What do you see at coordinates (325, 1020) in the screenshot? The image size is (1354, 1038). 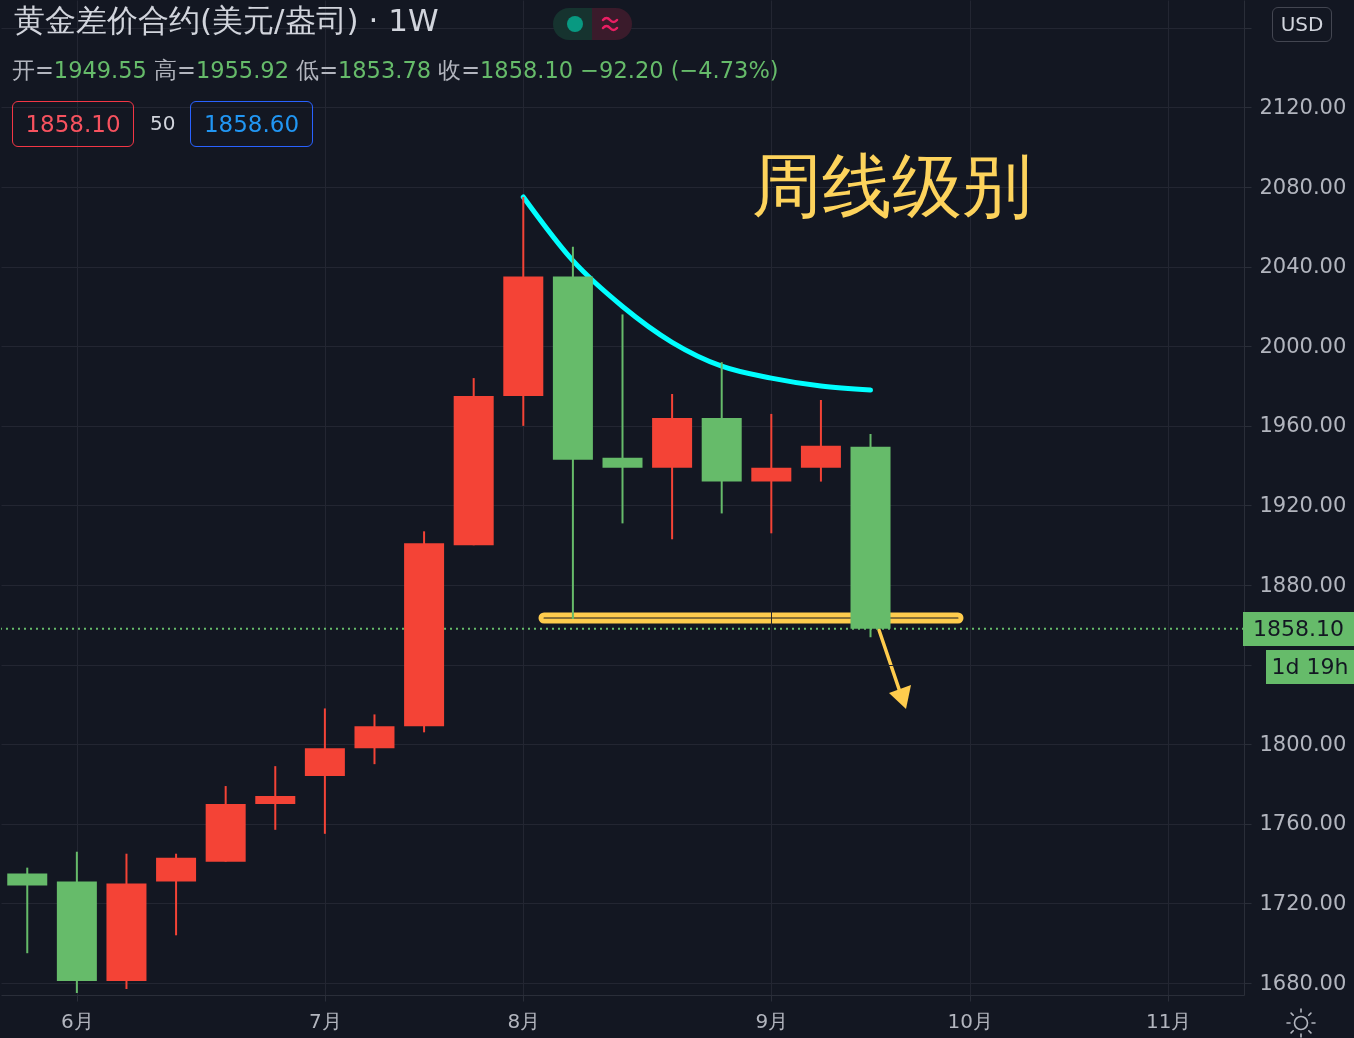 I see `x-tick-label: 7月` at bounding box center [325, 1020].